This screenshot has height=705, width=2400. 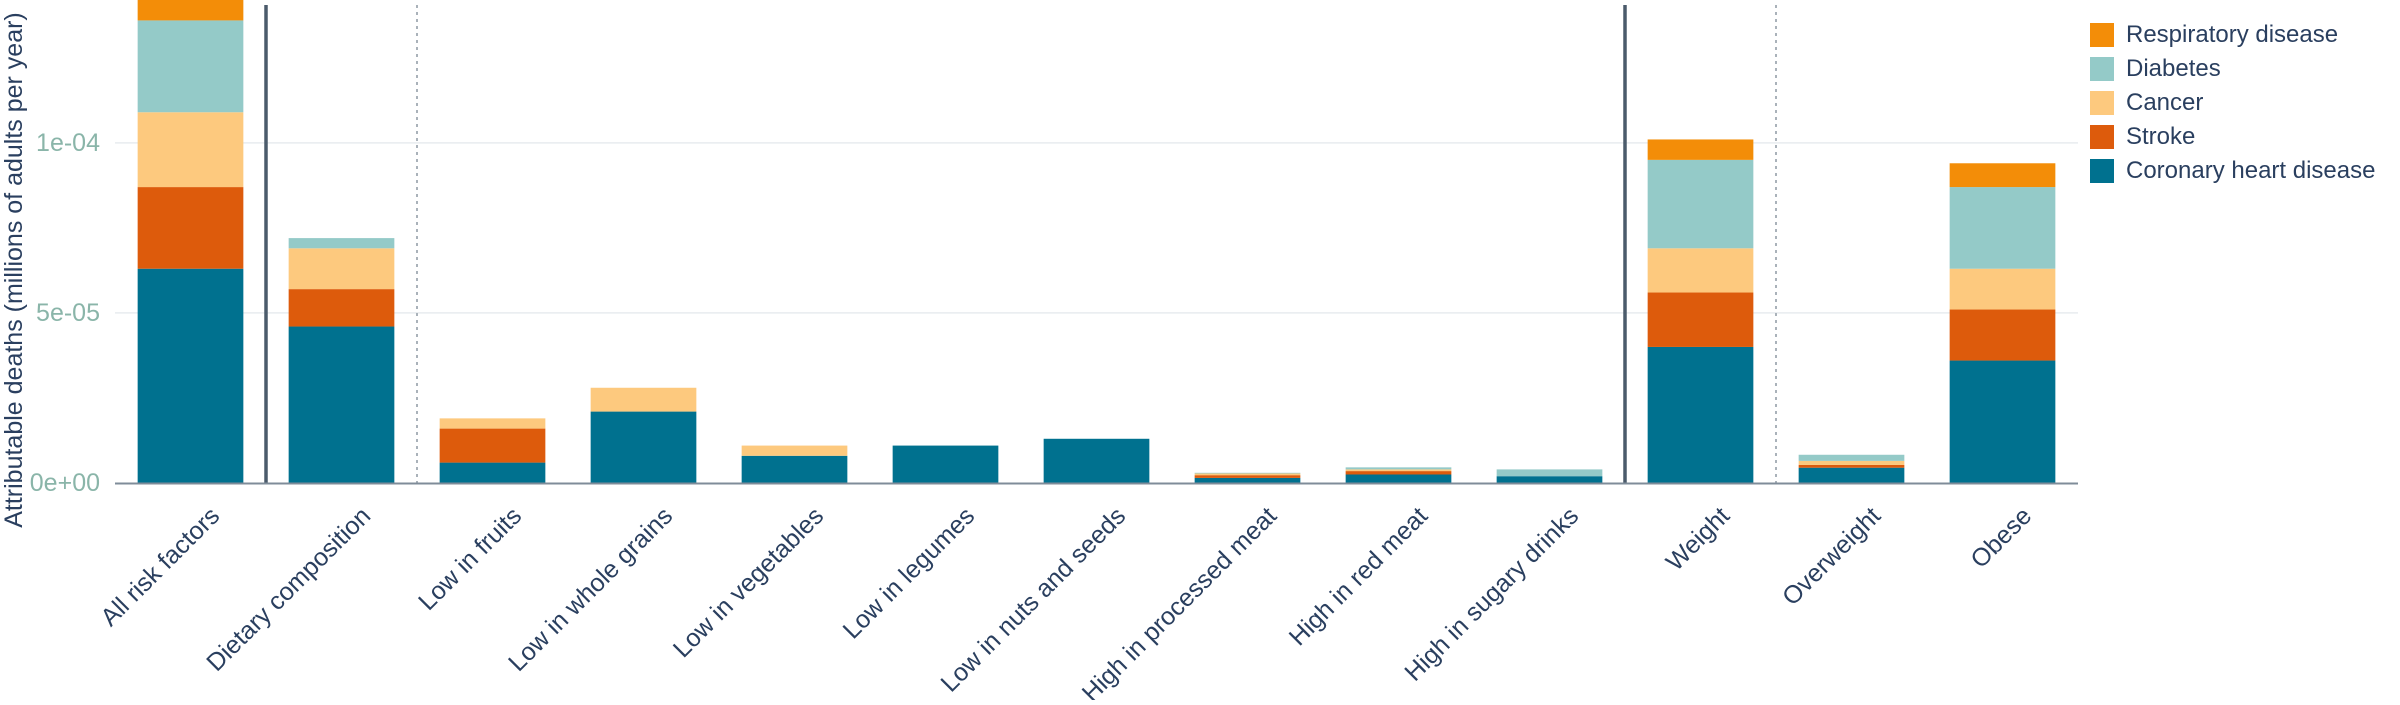 I want to click on y-tick-labels: 0e+00 5e-05 1e-04, so click(x=65, y=313).